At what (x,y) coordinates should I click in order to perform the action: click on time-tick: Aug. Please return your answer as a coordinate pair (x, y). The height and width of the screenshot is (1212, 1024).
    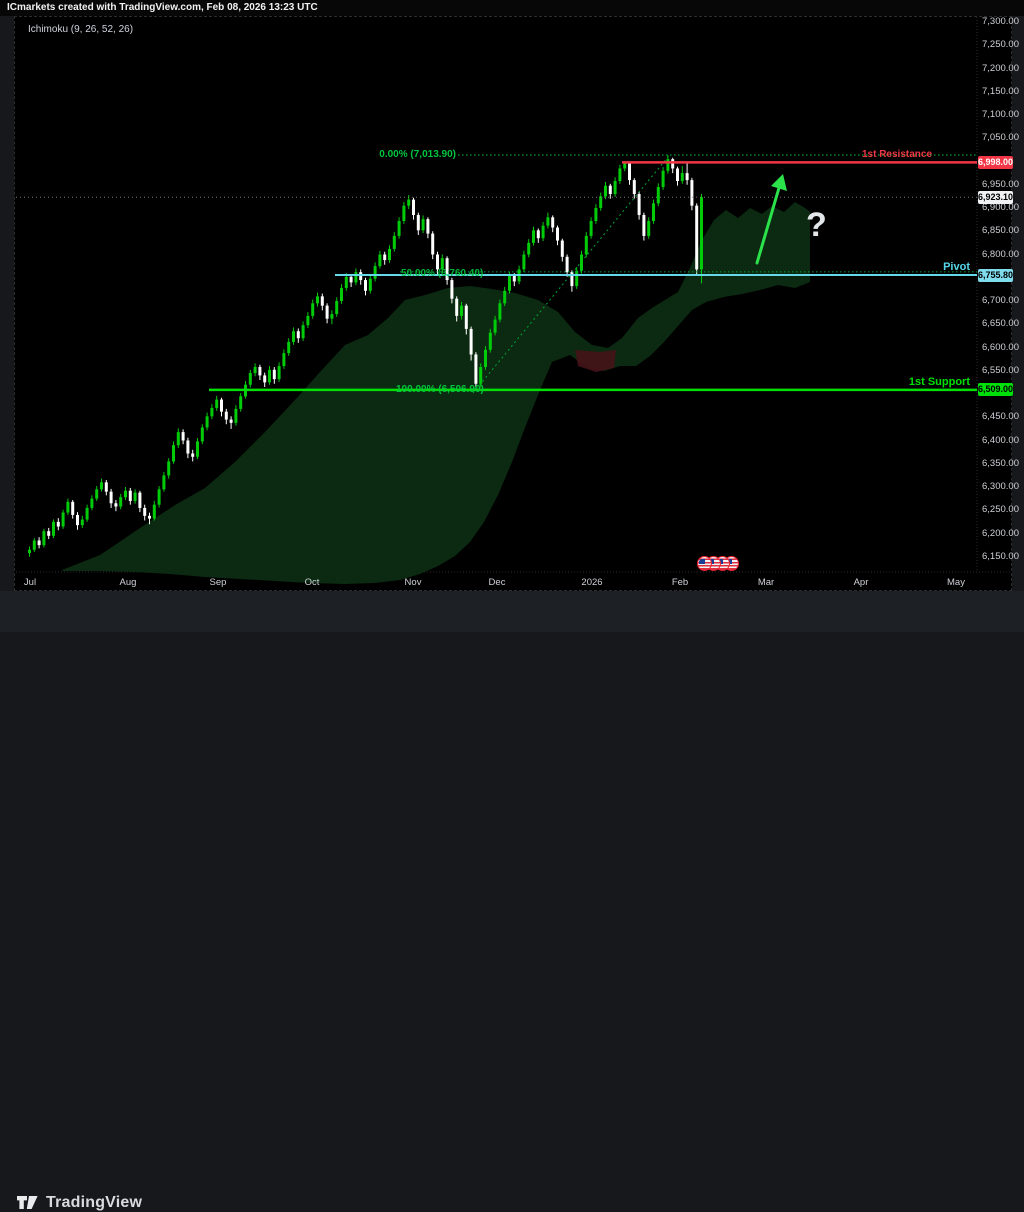
    Looking at the image, I should click on (128, 582).